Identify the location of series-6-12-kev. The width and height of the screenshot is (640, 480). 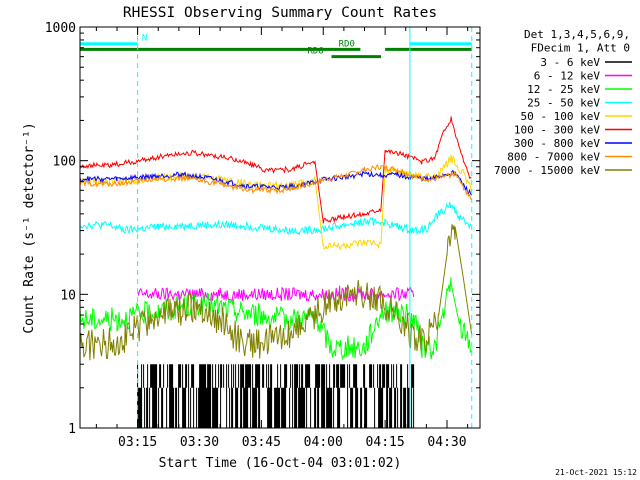
(276, 294).